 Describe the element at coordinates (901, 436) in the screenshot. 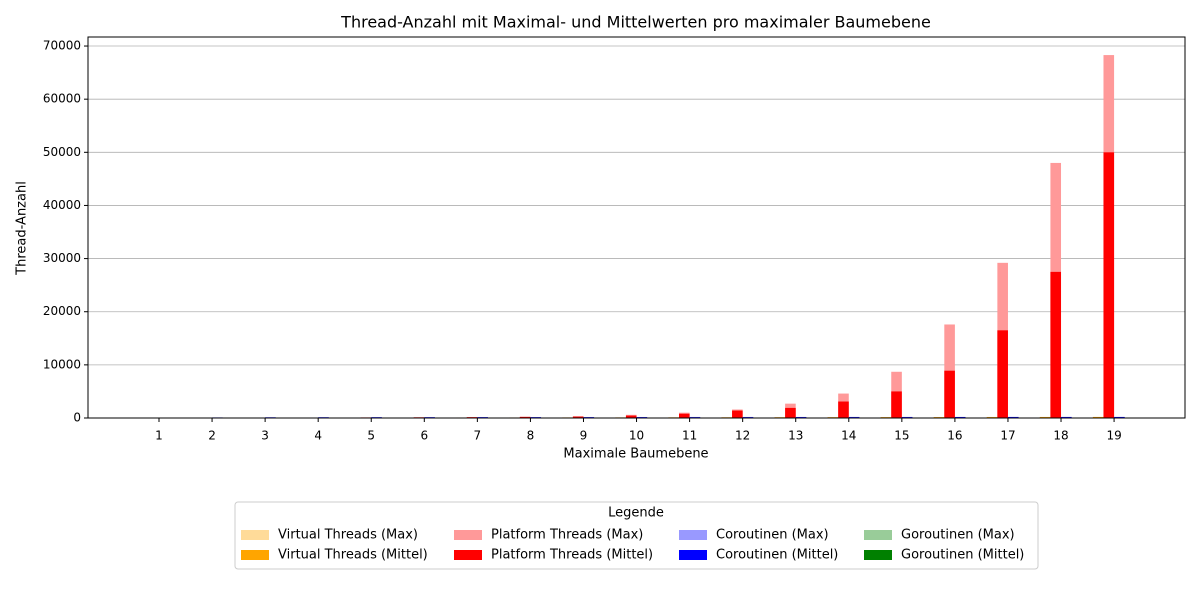

I see `x-tick-label: 15` at that location.